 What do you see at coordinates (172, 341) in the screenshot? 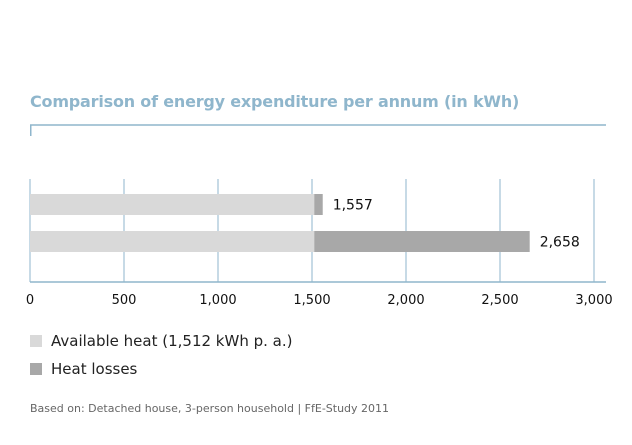
I see `legend-label-available-heat: Available heat (1,512 kWh p. a.)` at bounding box center [172, 341].